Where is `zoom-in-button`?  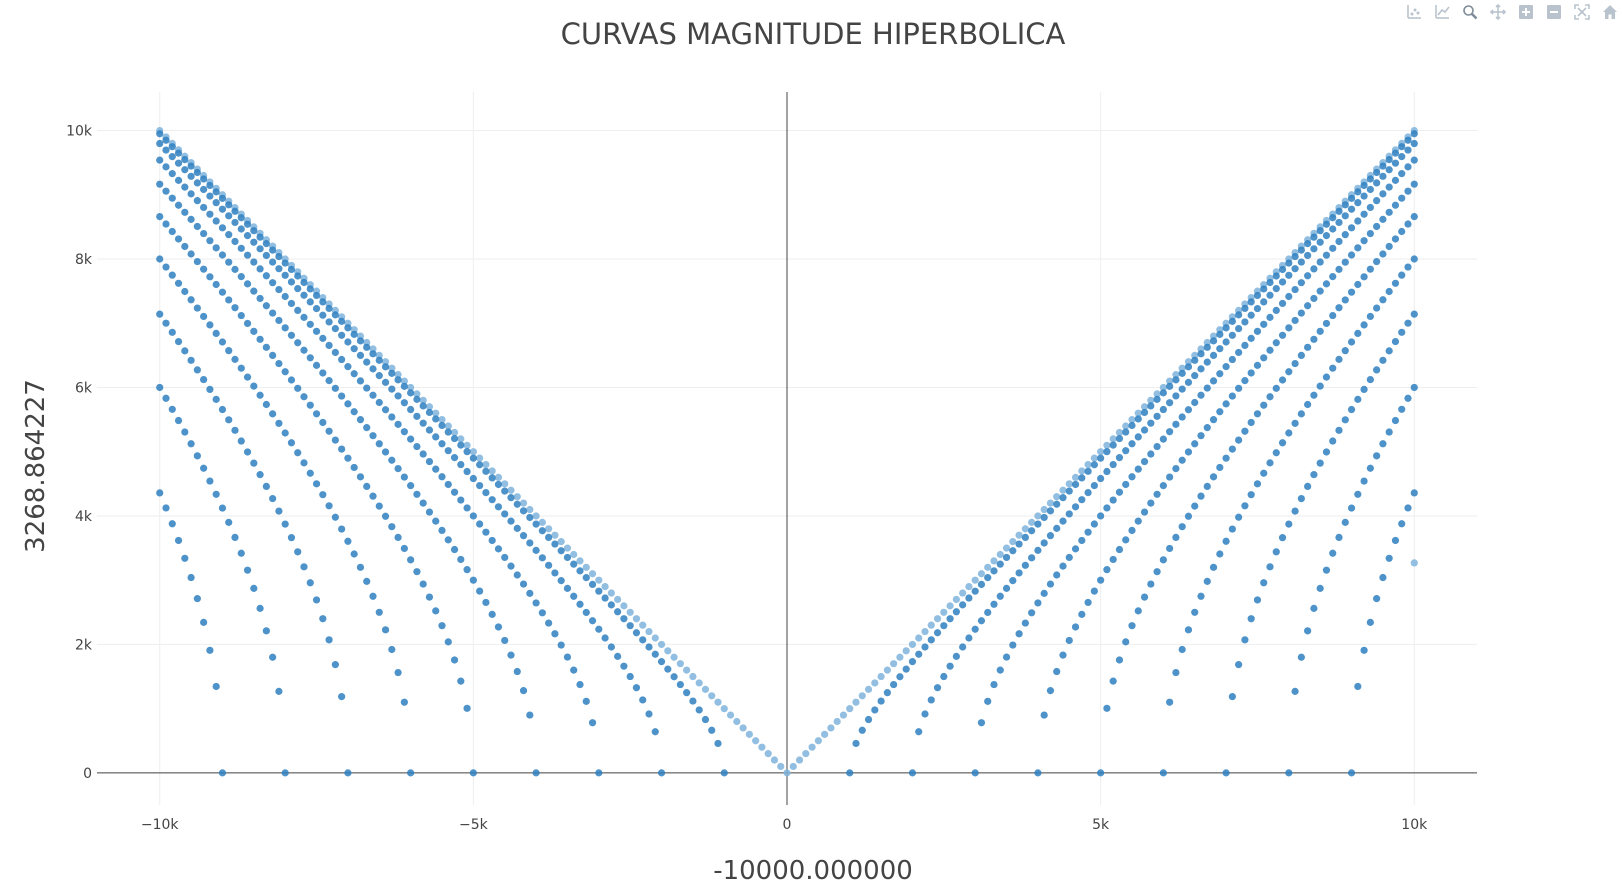 zoom-in-button is located at coordinates (1526, 12).